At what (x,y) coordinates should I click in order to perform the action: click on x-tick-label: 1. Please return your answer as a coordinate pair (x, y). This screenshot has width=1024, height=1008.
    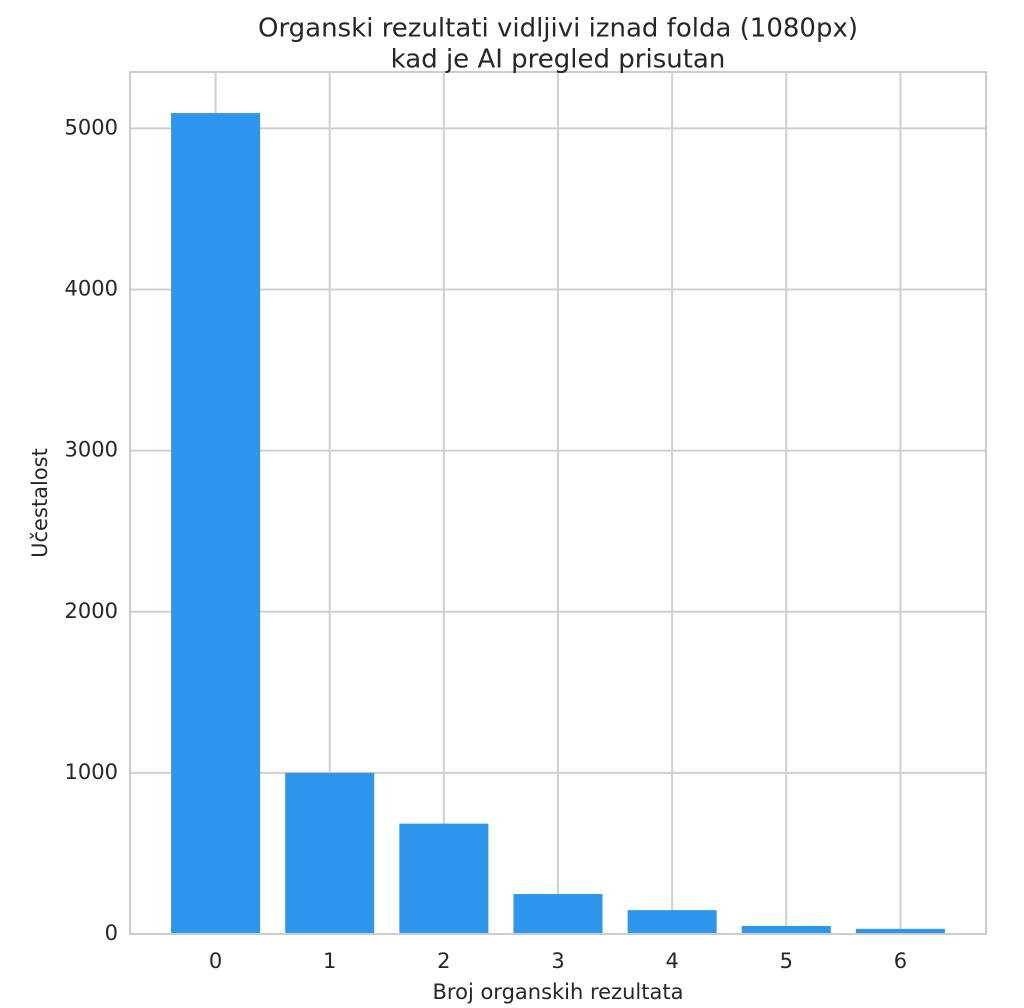
    Looking at the image, I should click on (329, 961).